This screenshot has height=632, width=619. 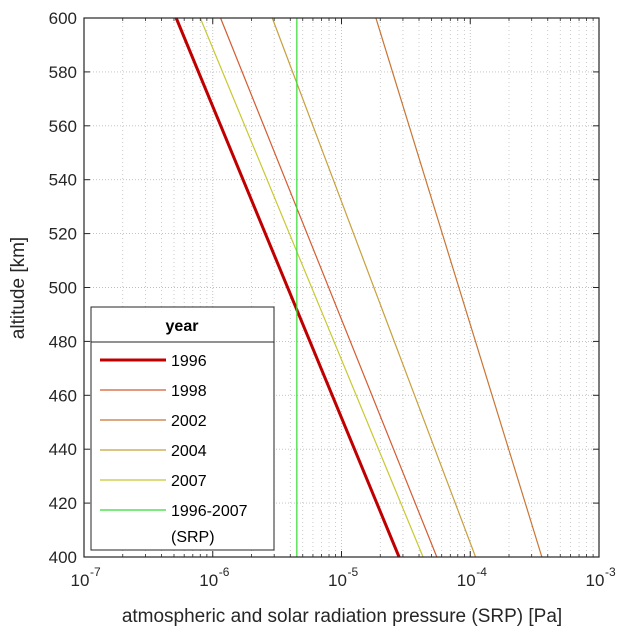 What do you see at coordinates (224, 572) in the screenshot?
I see `x-tick-exponent: -6` at bounding box center [224, 572].